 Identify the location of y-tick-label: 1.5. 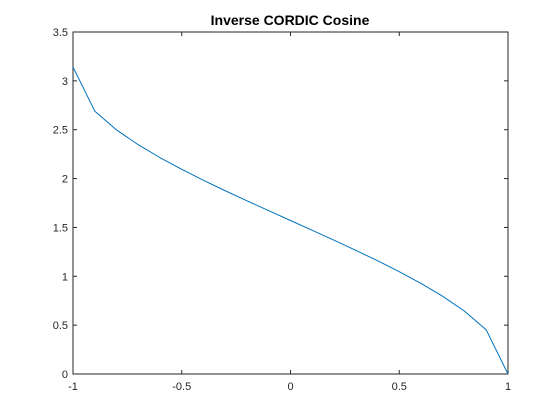
(60, 228).